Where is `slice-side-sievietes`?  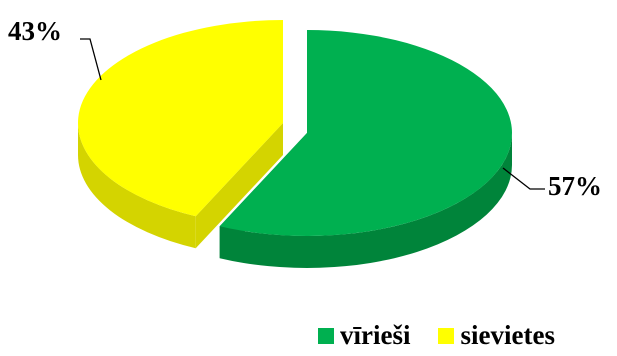 slice-side-sievietes is located at coordinates (136, 186).